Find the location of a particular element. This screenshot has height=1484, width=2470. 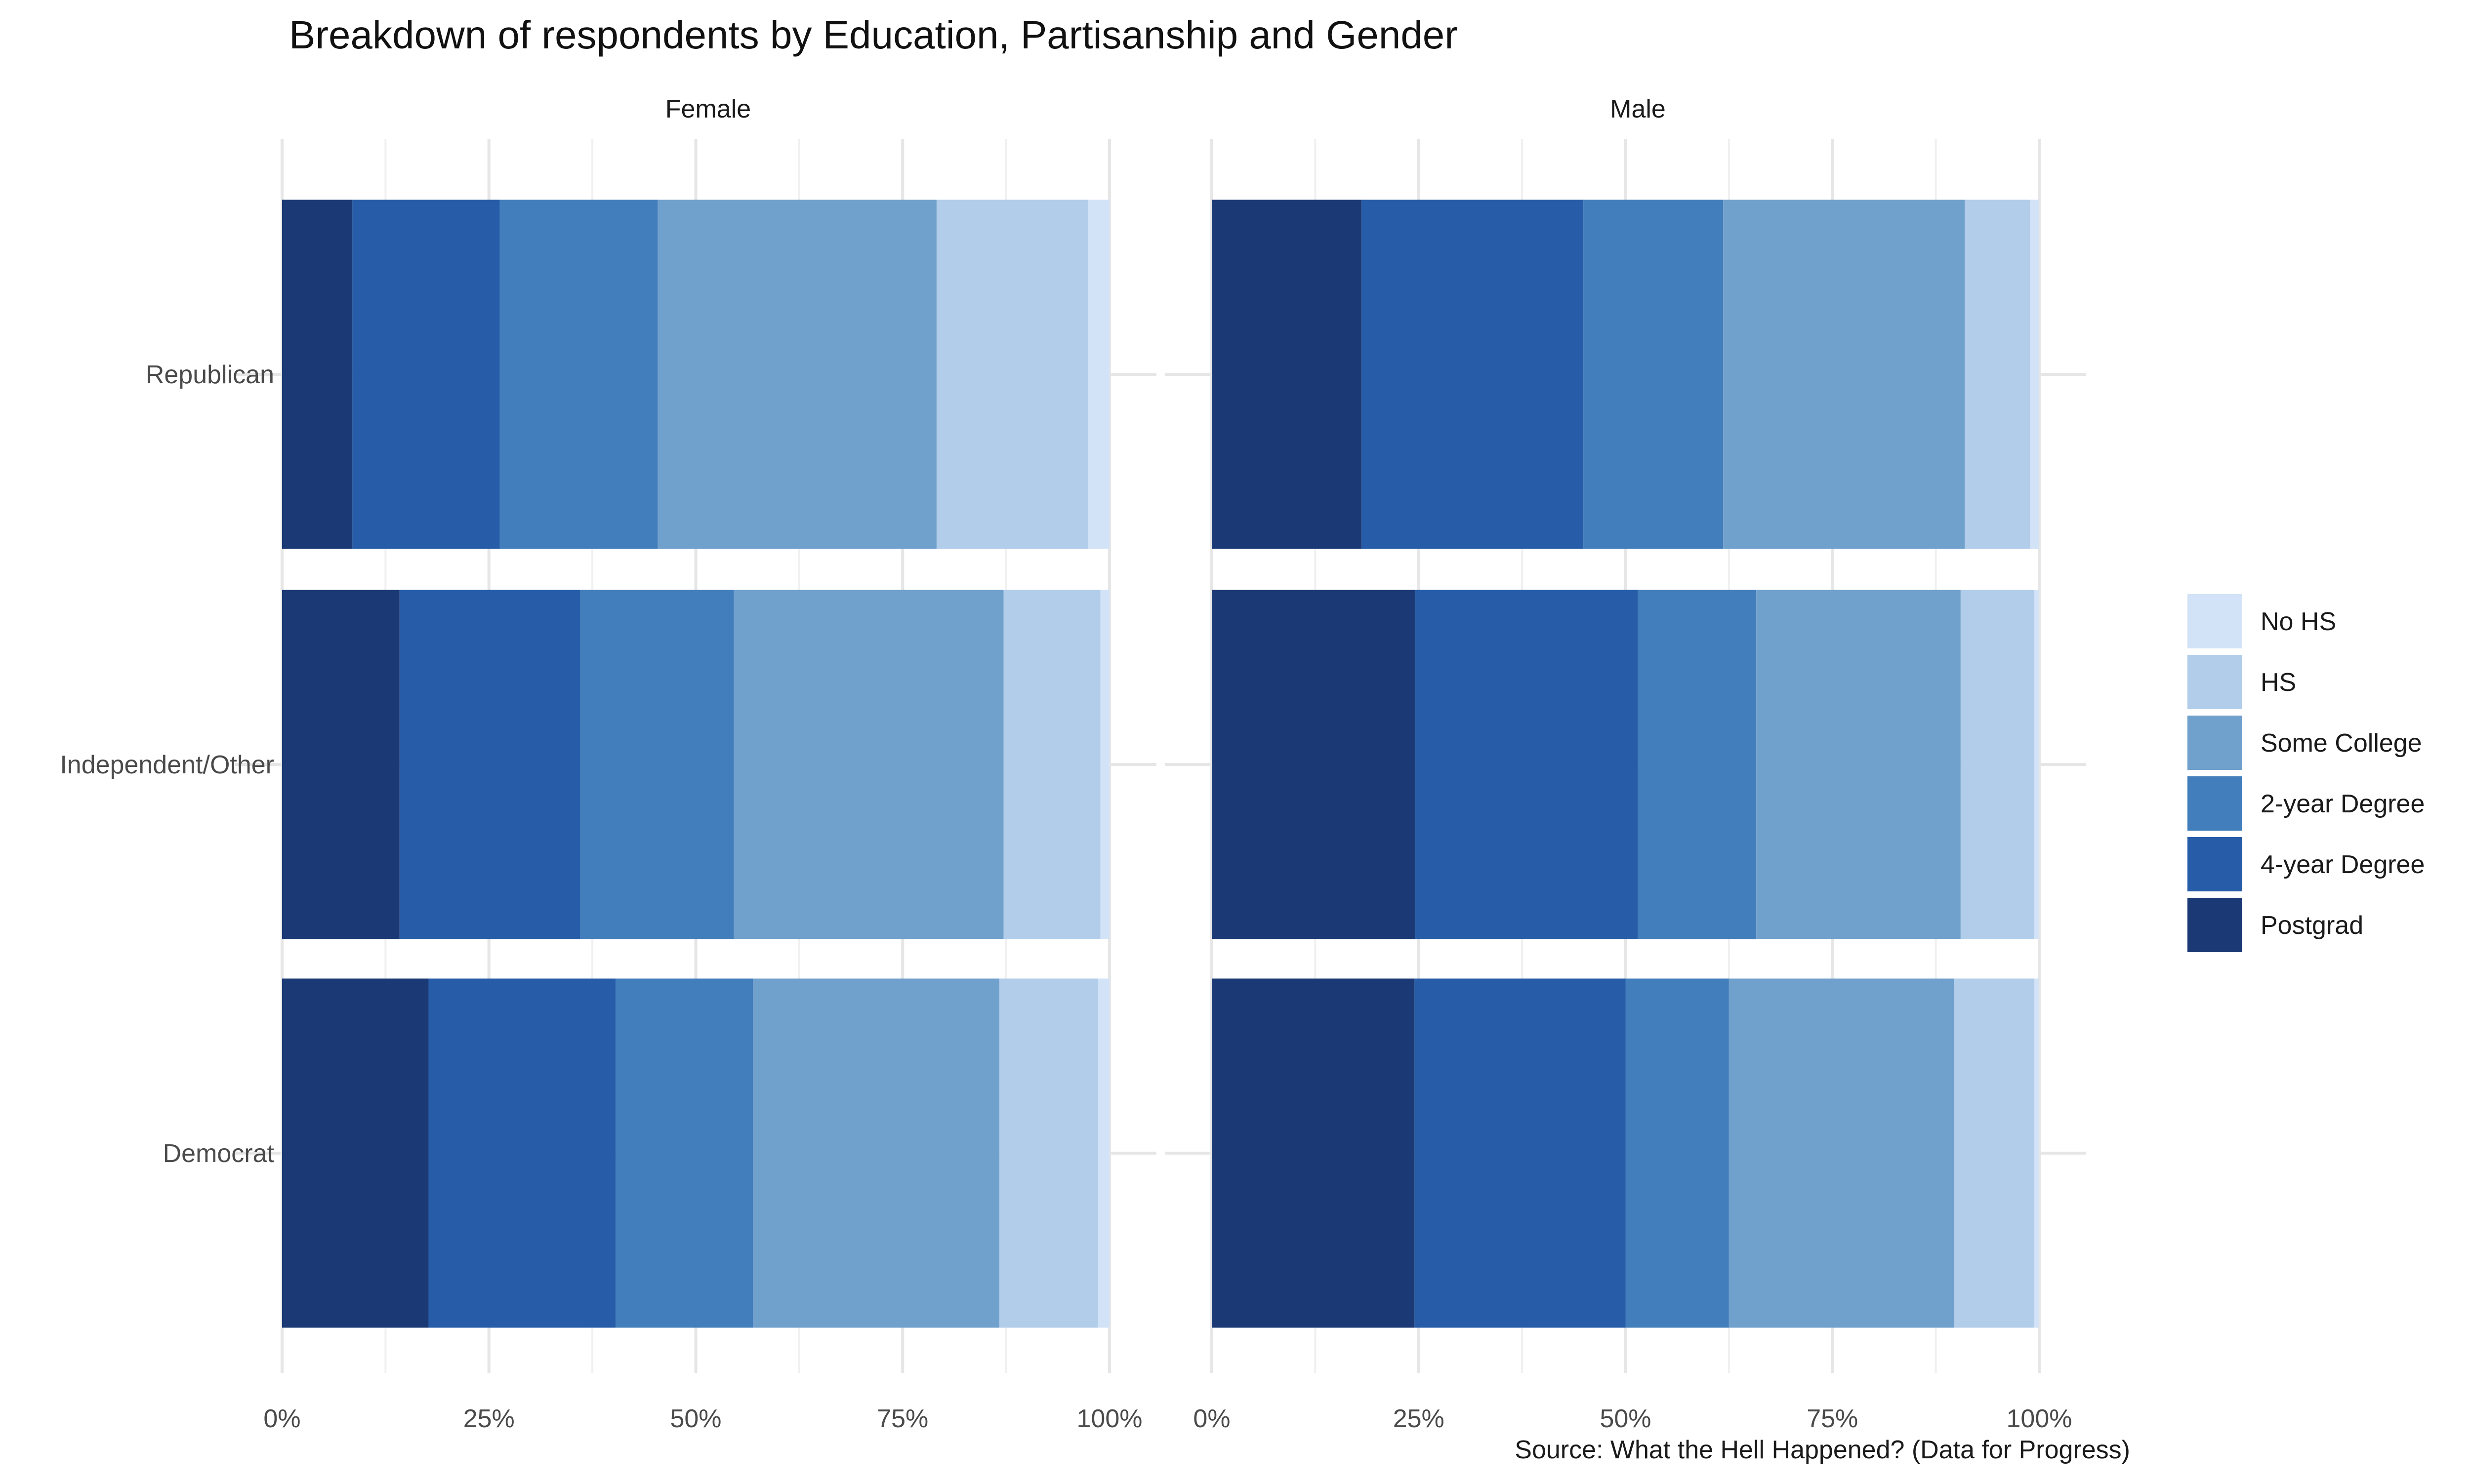

x-tick-label-female-2: 50% is located at coordinates (695, 1418).